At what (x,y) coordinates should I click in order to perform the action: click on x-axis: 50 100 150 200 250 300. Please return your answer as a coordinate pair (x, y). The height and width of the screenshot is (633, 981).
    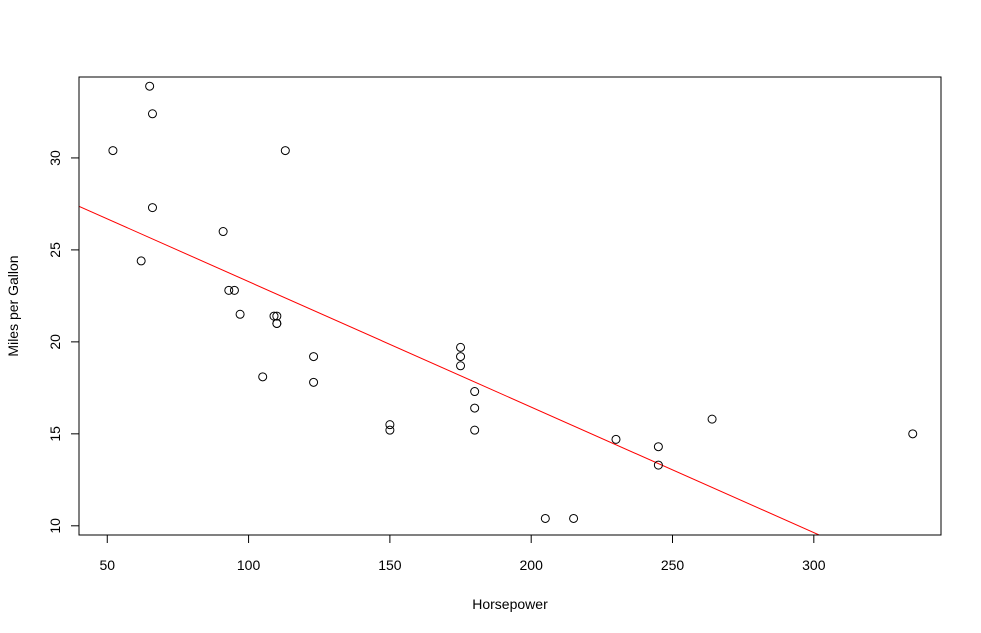
    Looking at the image, I should click on (462, 553).